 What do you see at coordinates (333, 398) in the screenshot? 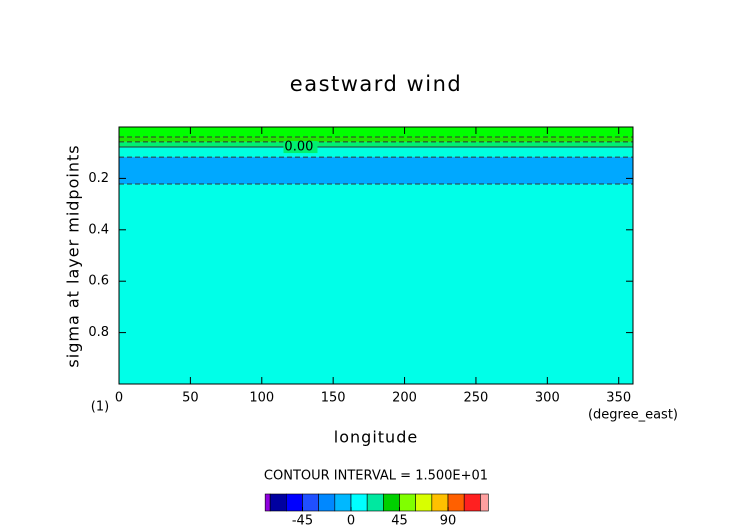
I see `x-tick-label: 150` at bounding box center [333, 398].